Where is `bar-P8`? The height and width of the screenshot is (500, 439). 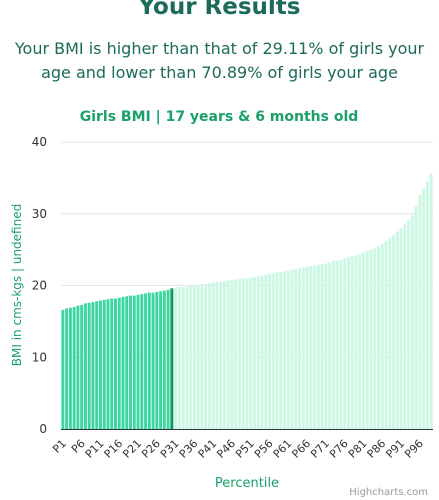
bar-P8 is located at coordinates (89, 365).